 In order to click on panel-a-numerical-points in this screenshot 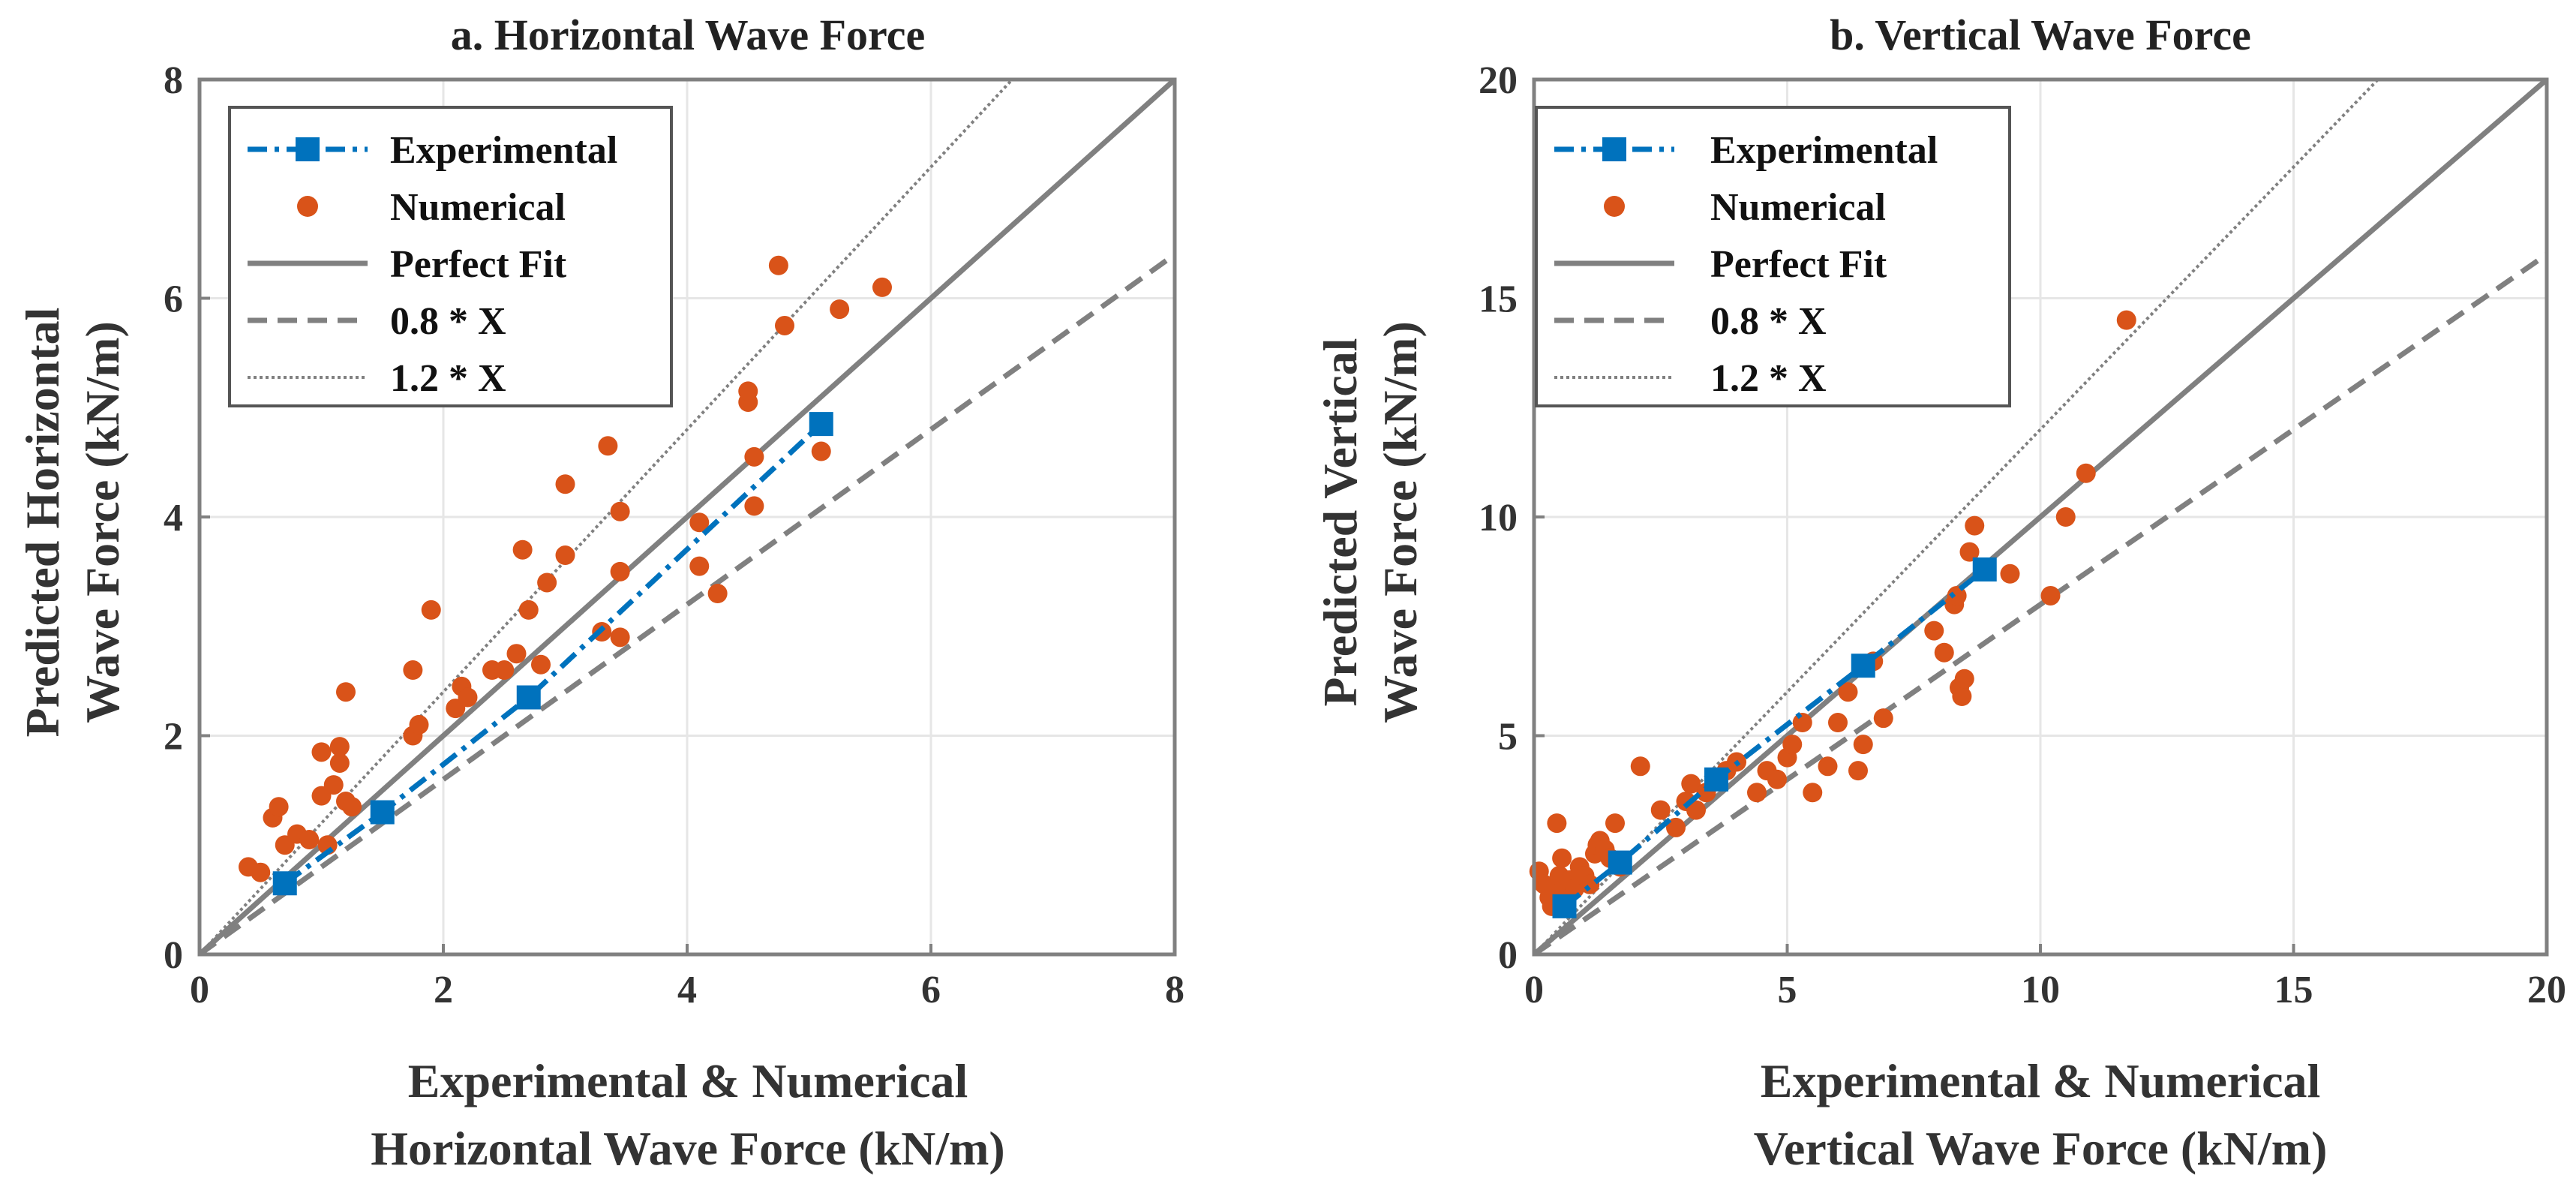, I will do `click(565, 568)`.